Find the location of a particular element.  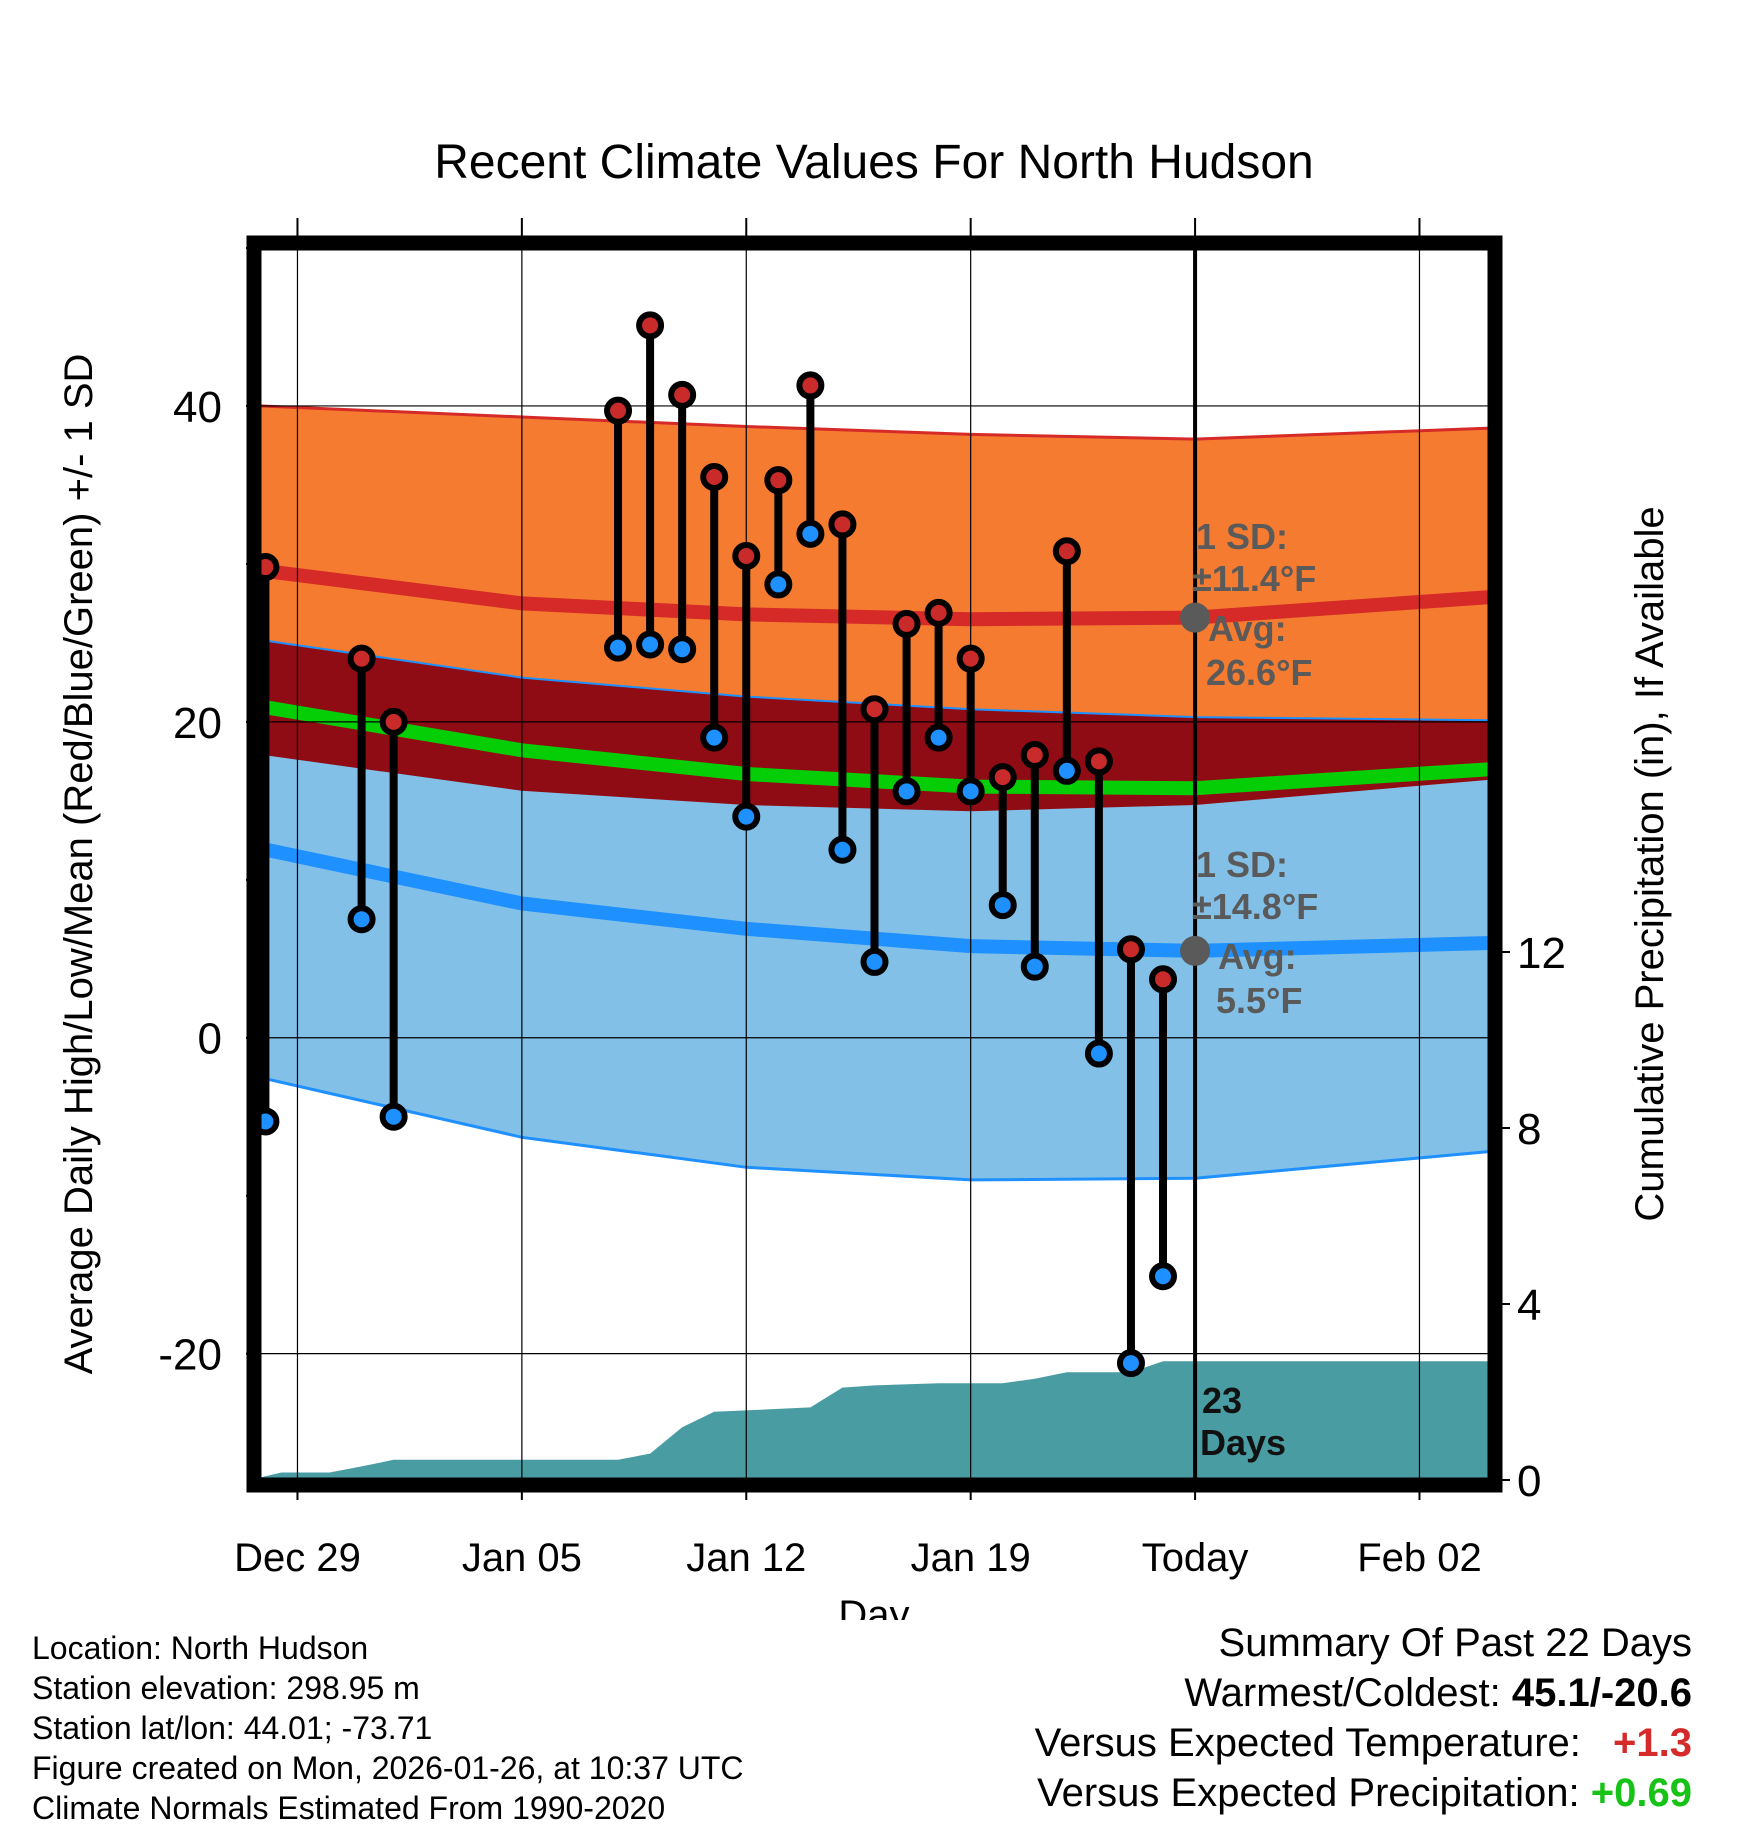

y-tick-label: -20 is located at coordinates (190, 1355).